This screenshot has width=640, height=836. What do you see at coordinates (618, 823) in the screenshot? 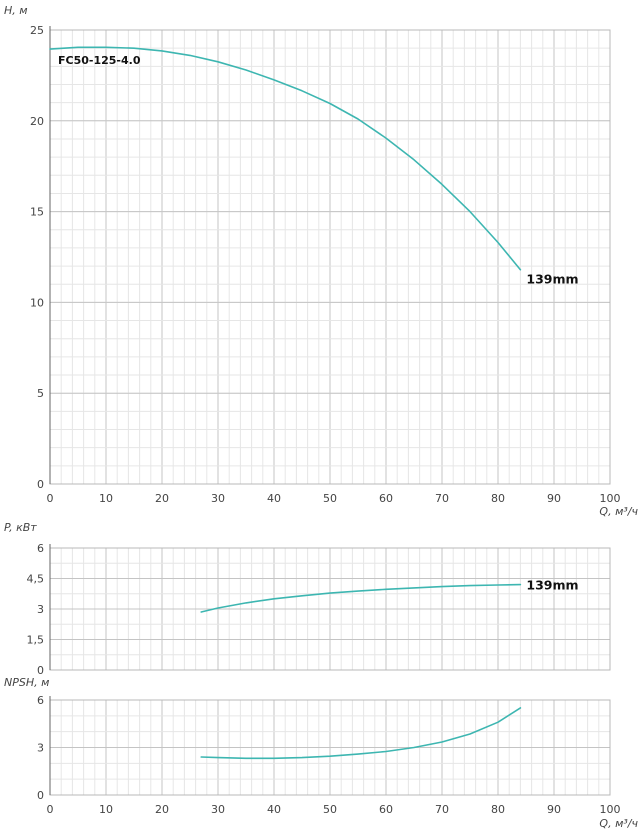
I see `npsh-xlabel: Q, м³/ч` at bounding box center [618, 823].